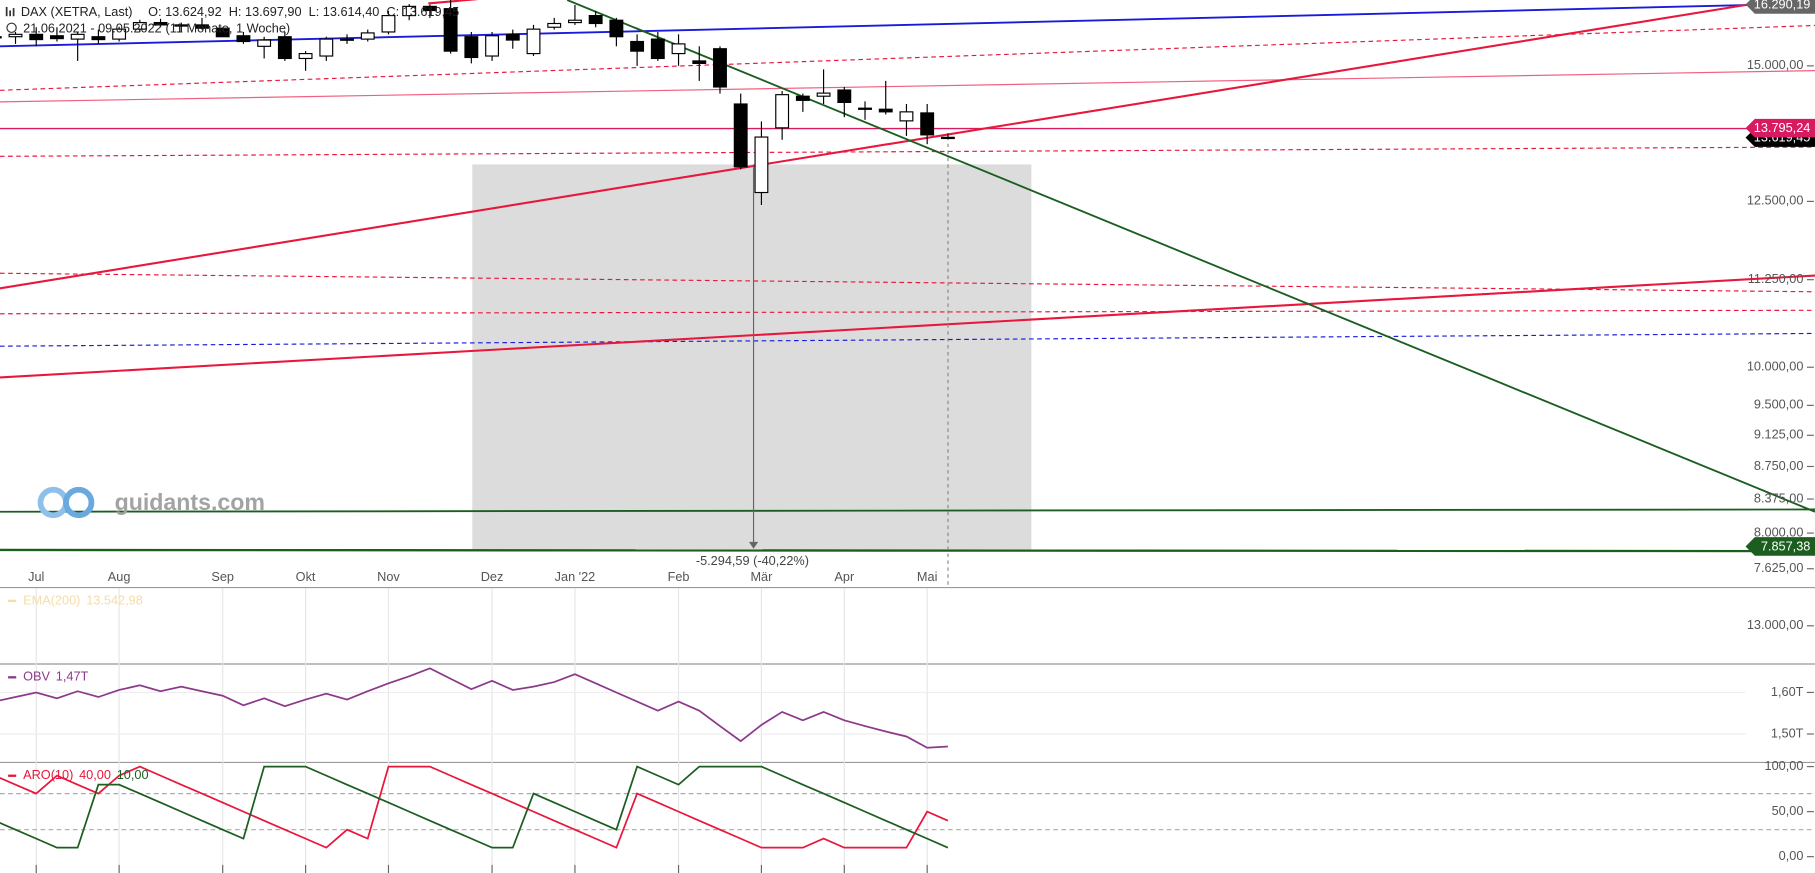 The height and width of the screenshot is (873, 1815). I want to click on y-tick-label: 15.000,00, so click(1775, 64).